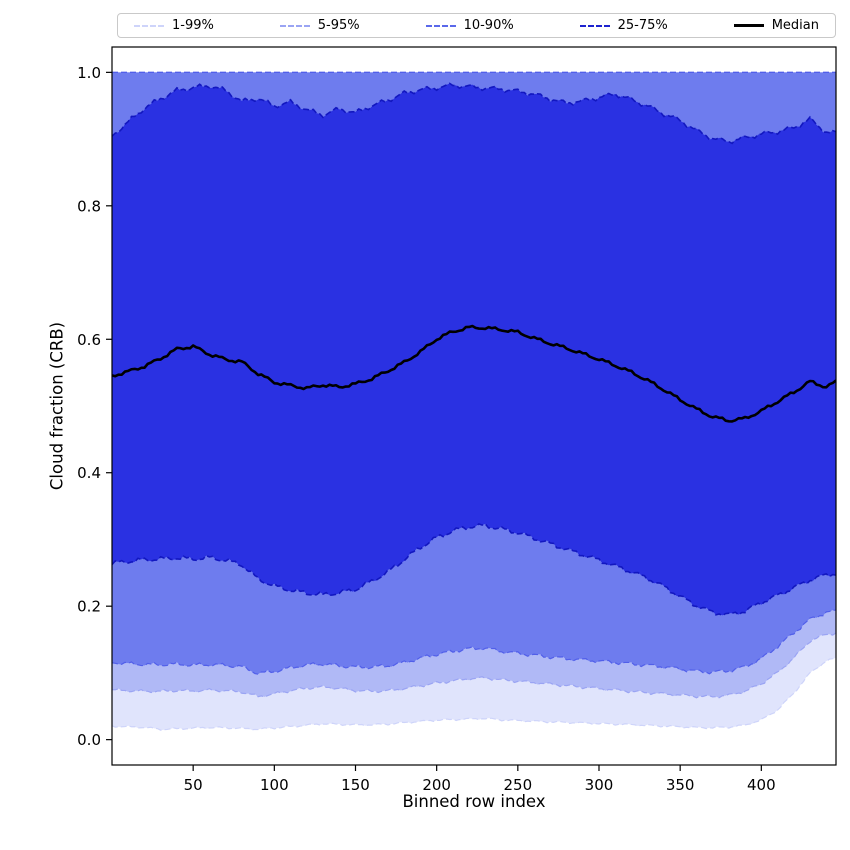 The width and height of the screenshot is (850, 850). I want to click on edge-lower-5-95%, so click(474, 665).